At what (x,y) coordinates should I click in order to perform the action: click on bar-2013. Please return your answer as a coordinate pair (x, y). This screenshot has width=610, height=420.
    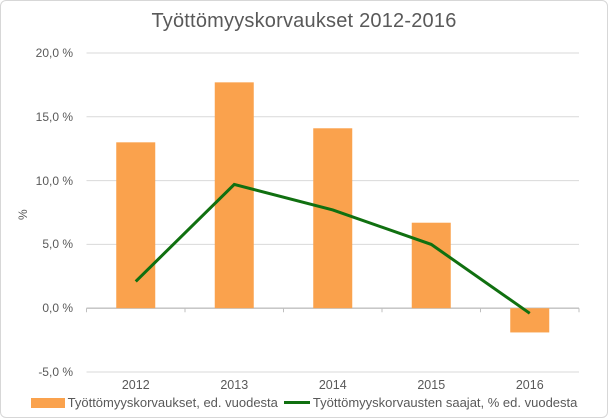
    Looking at the image, I should click on (234, 195).